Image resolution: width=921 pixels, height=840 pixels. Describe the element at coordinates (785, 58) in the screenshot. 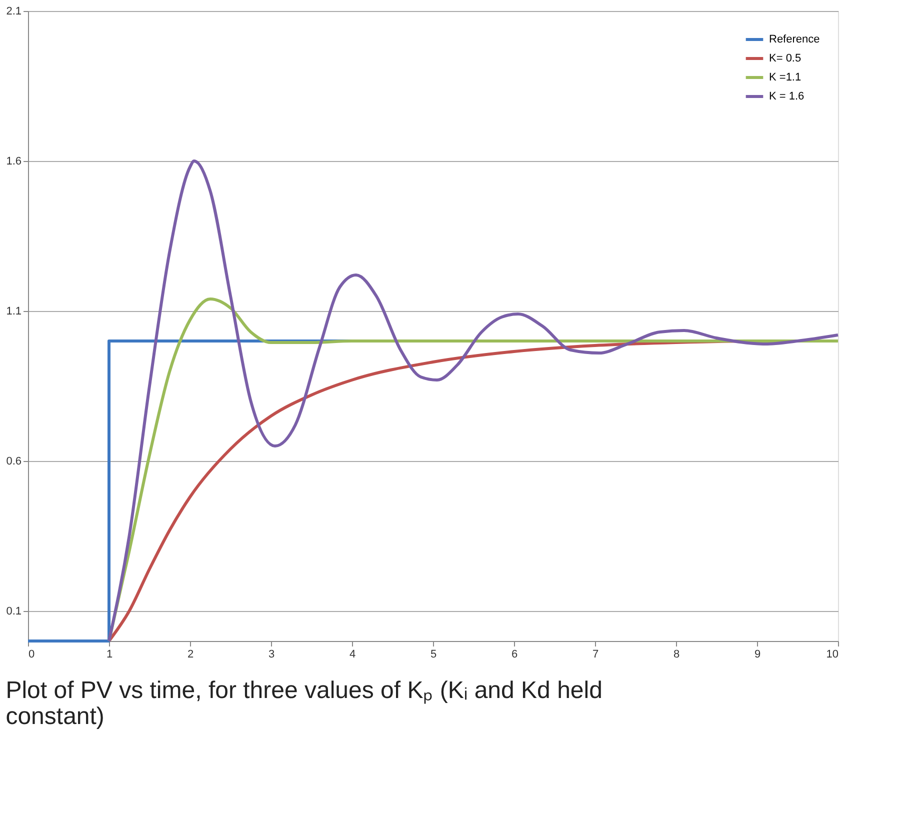

I see `legend-label: K= 0.5` at that location.